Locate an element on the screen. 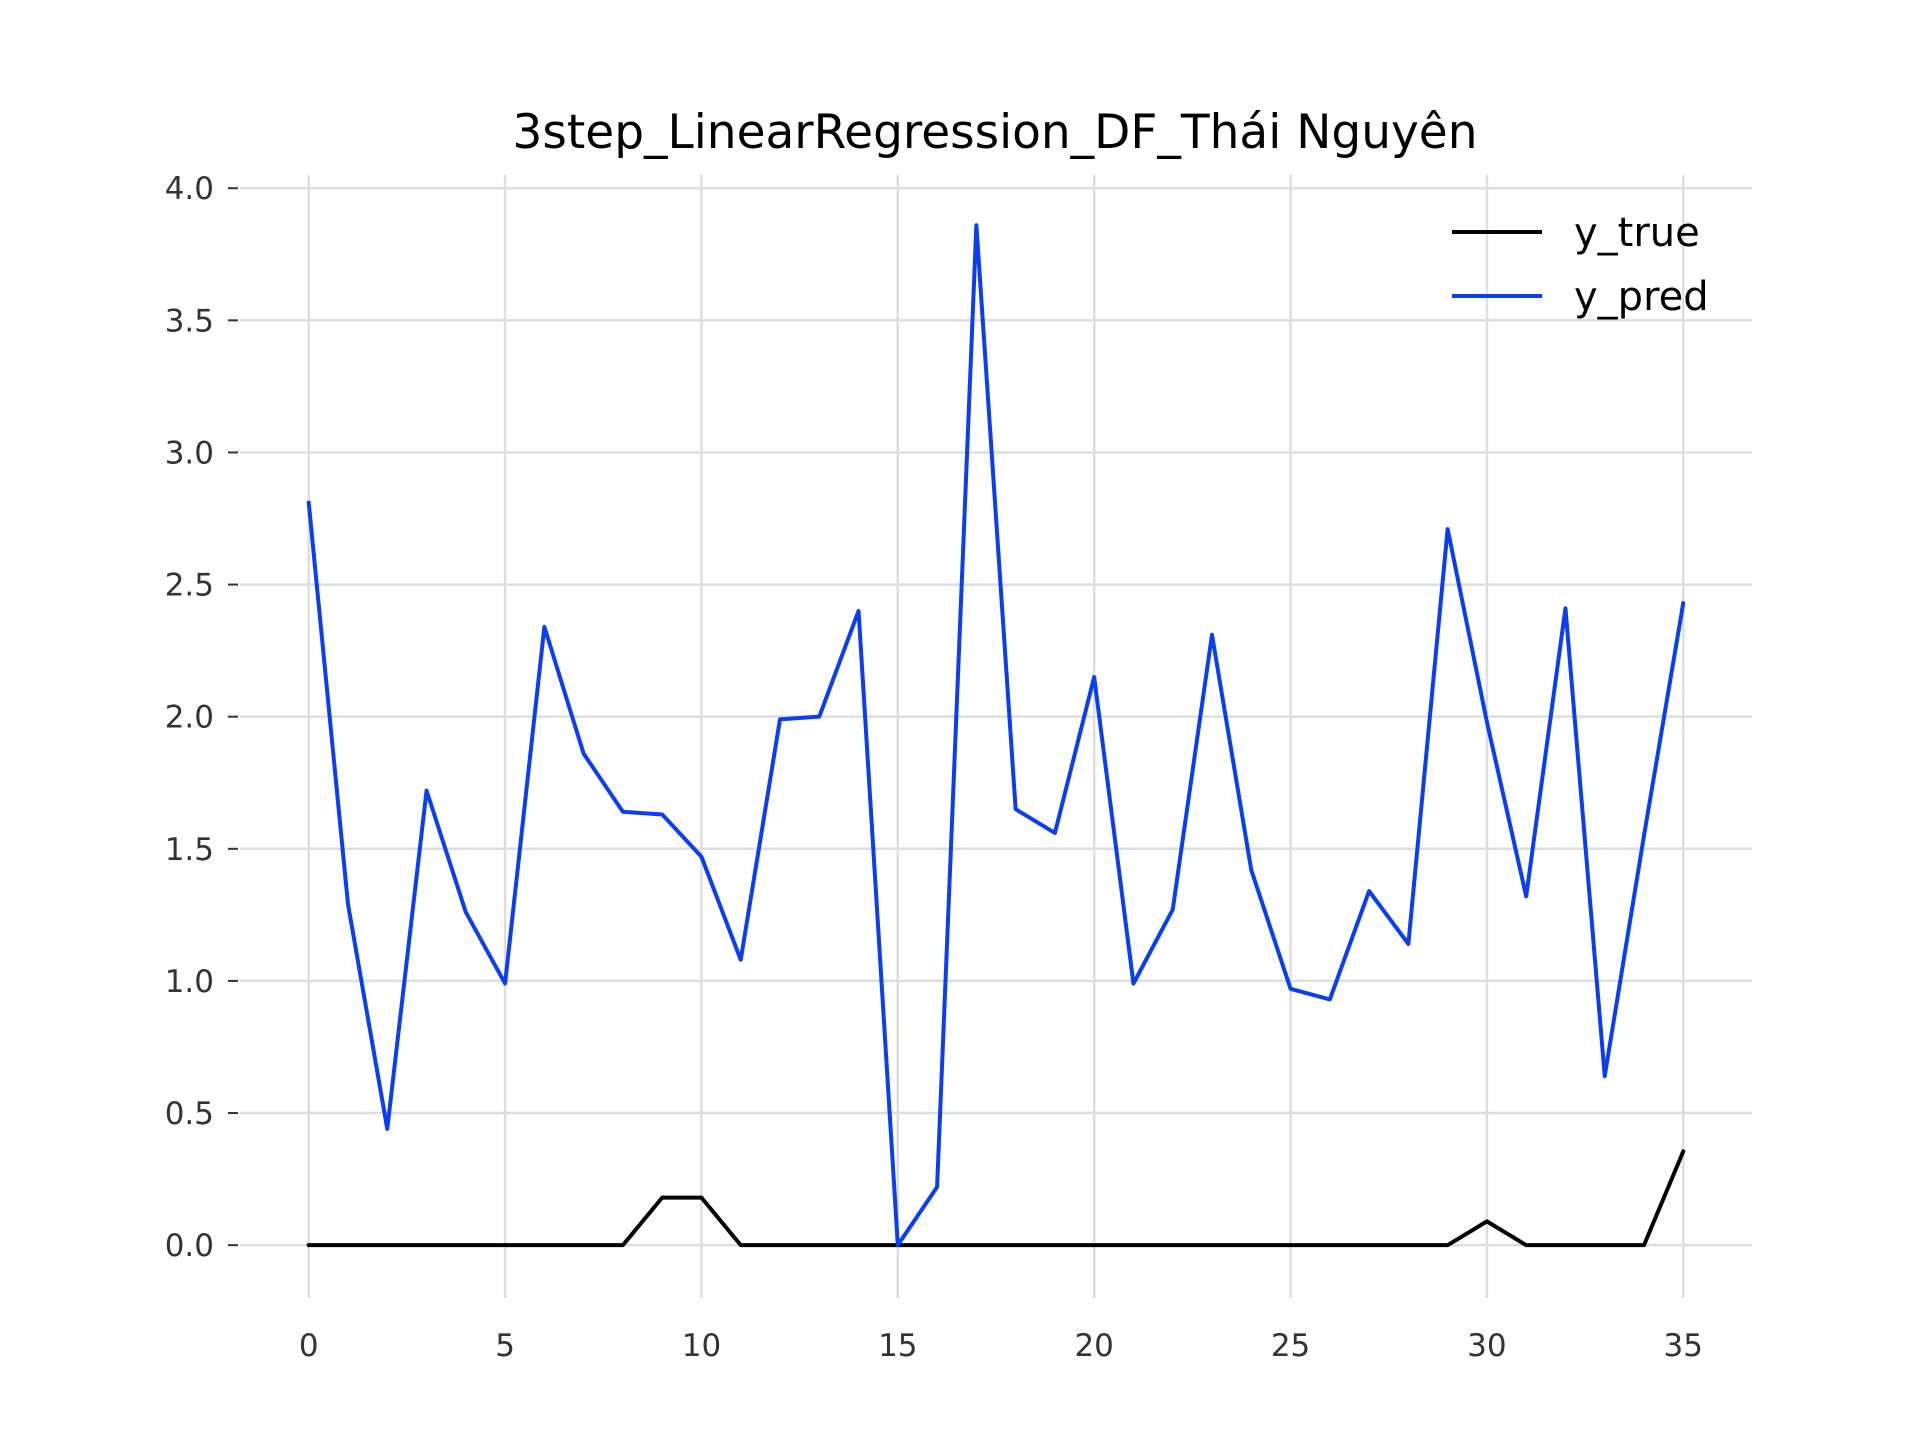 The image size is (1920, 1444). x-tick-label: 25 is located at coordinates (1290, 1346).